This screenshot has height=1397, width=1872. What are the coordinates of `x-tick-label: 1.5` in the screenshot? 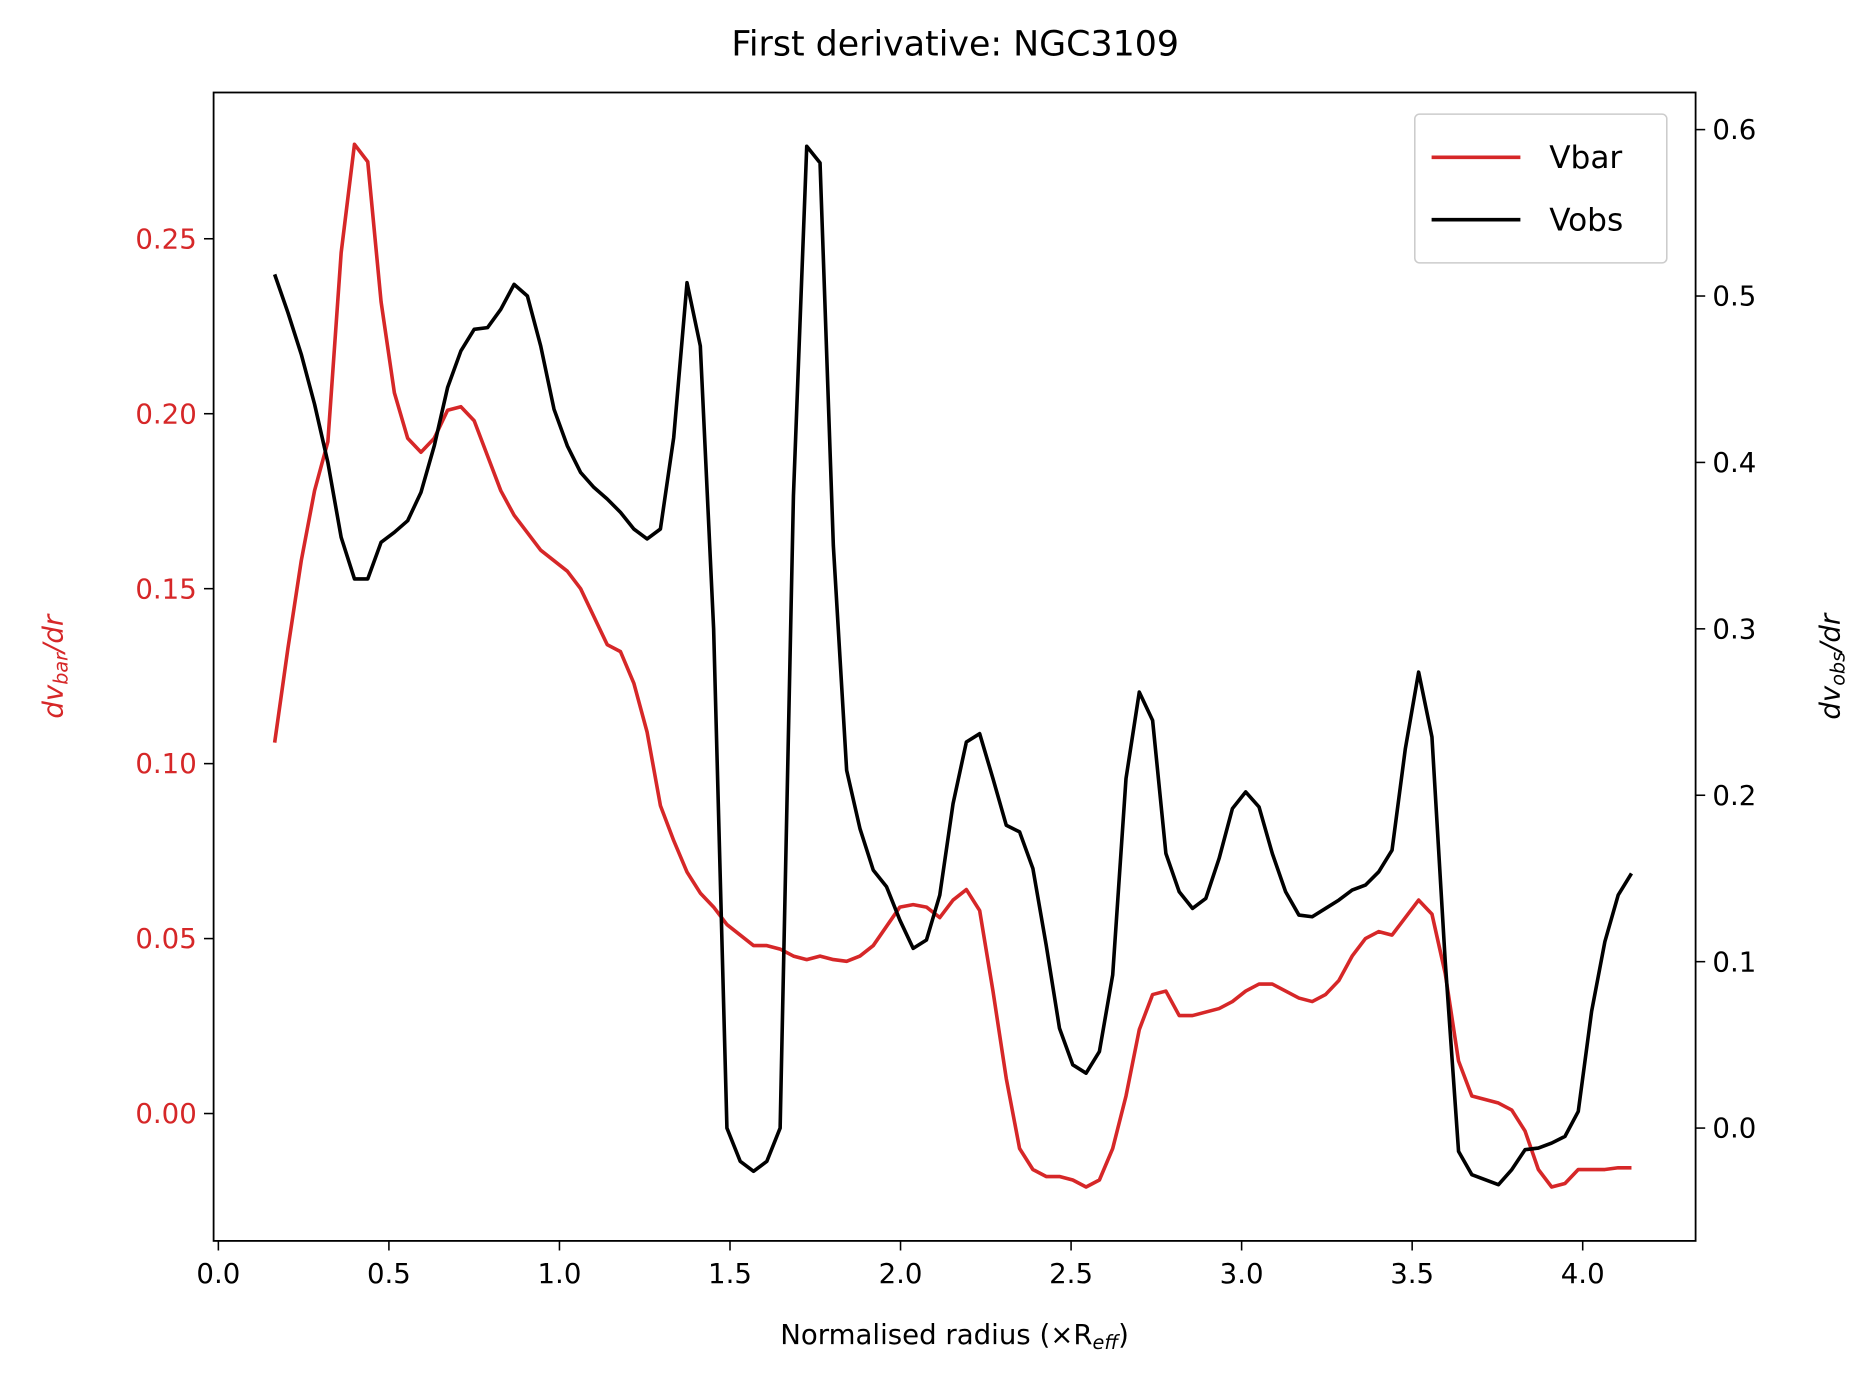 It's located at (730, 1273).